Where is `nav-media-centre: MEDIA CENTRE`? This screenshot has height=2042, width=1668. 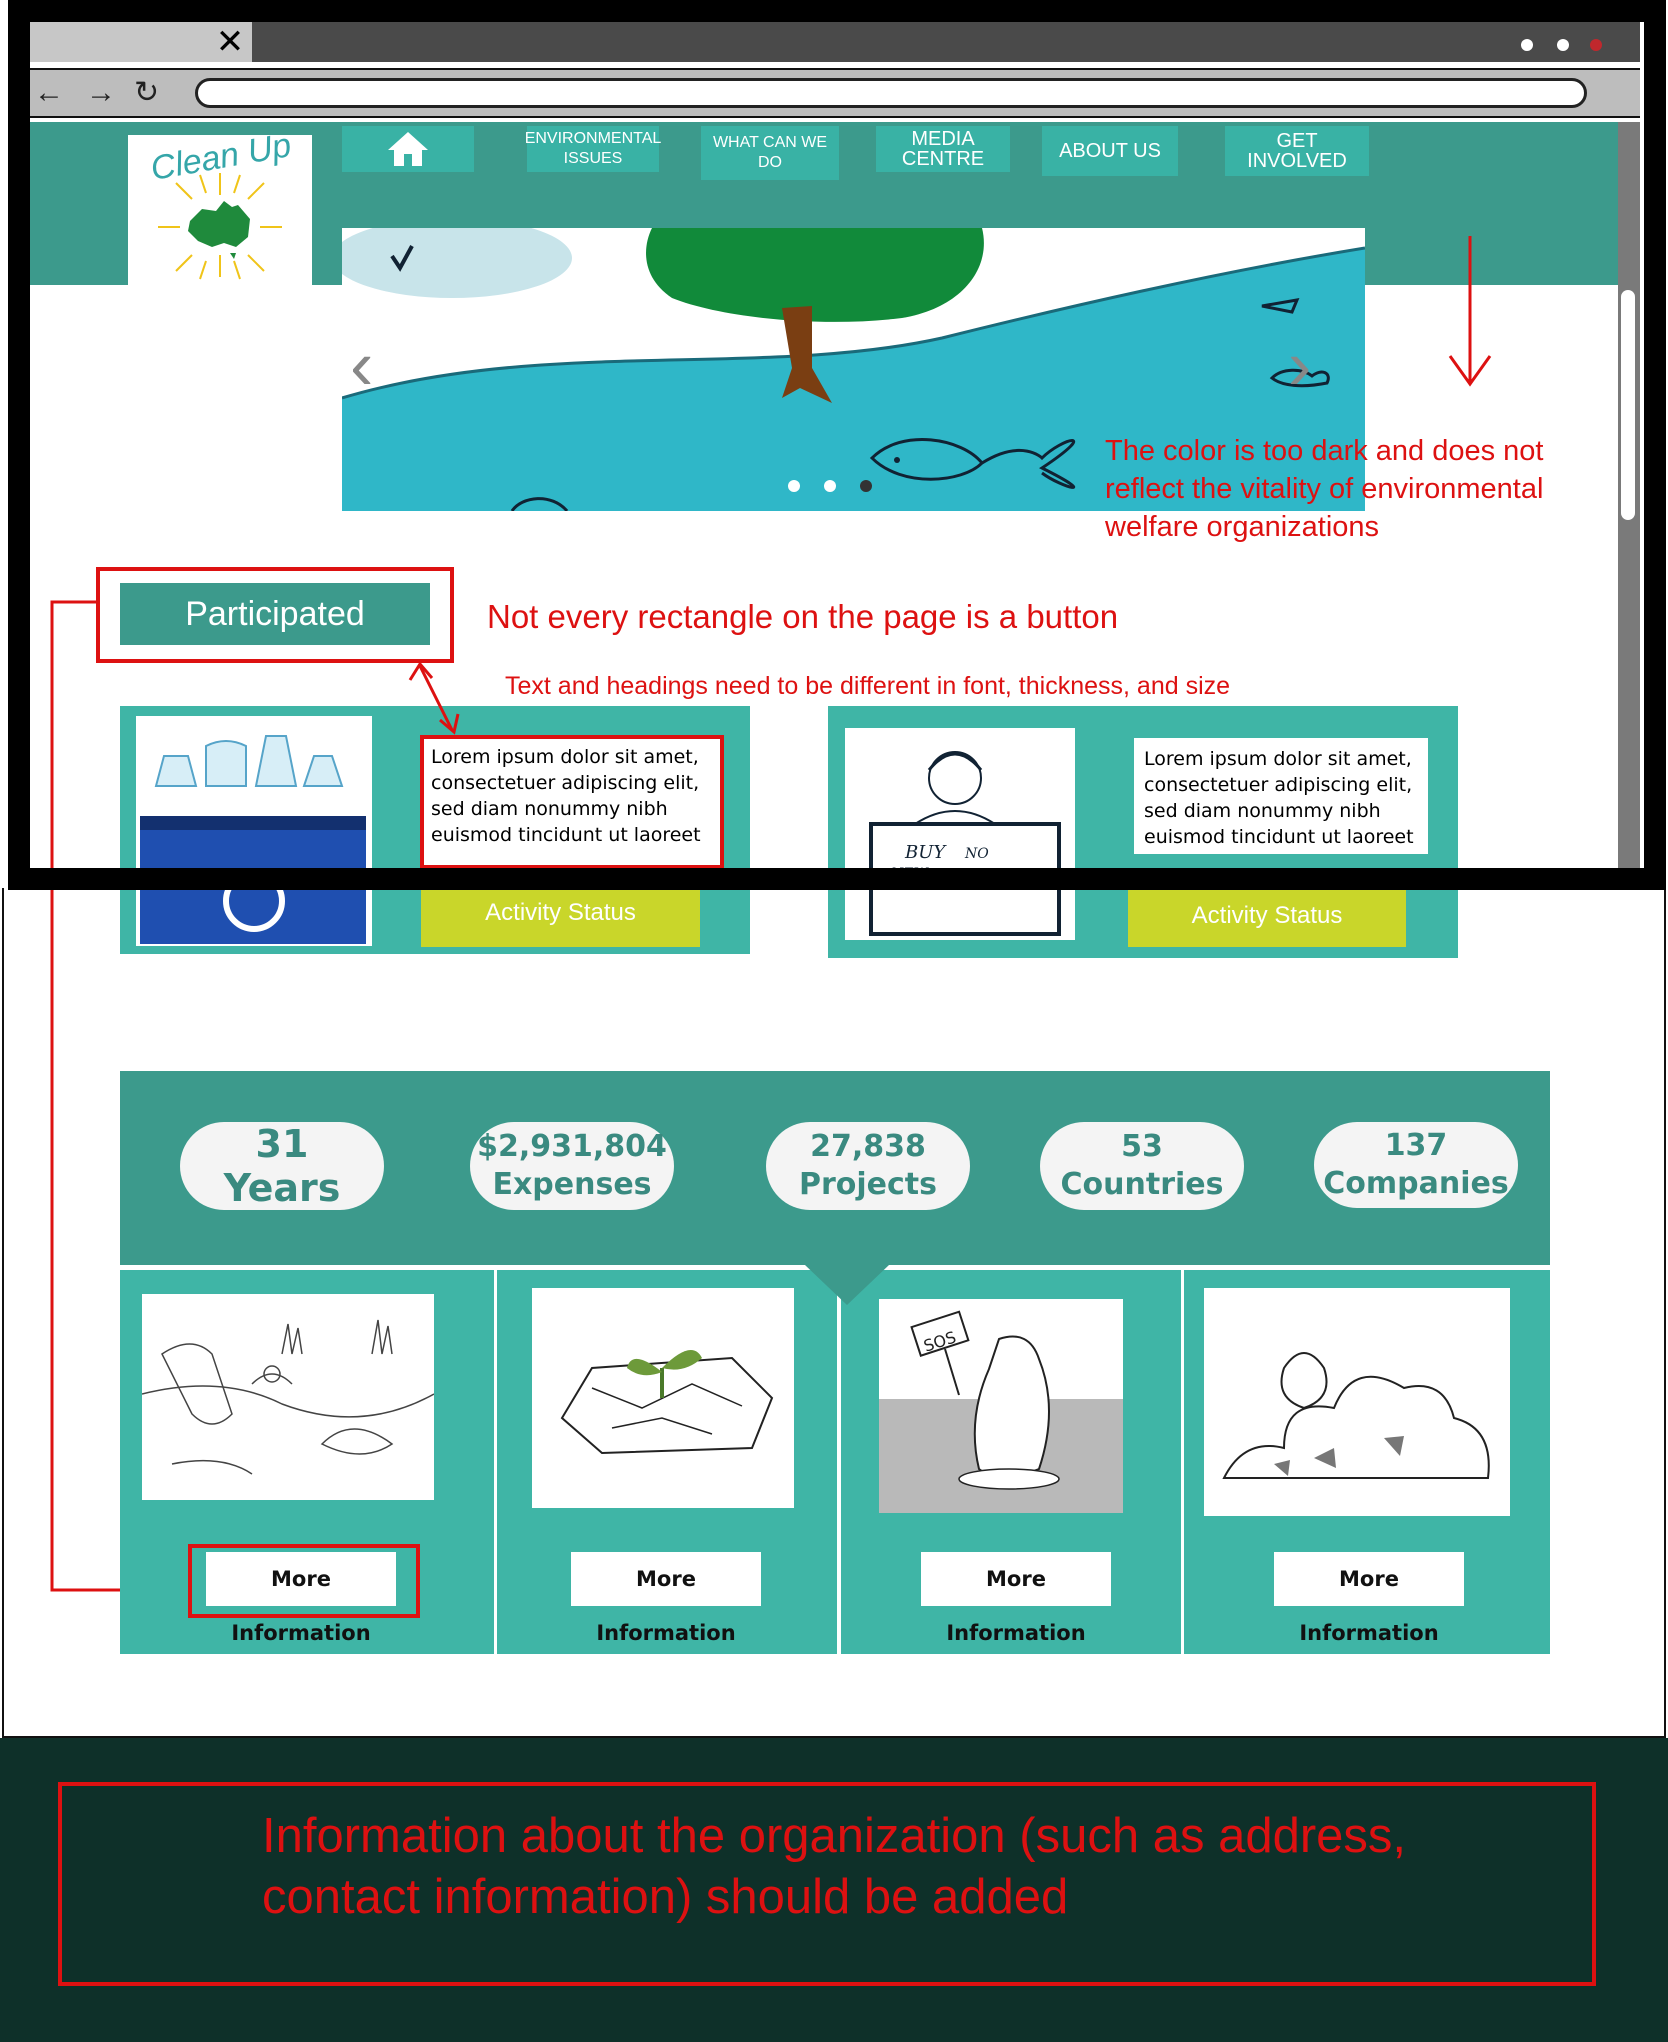
nav-media-centre: MEDIA CENTRE is located at coordinates (943, 149).